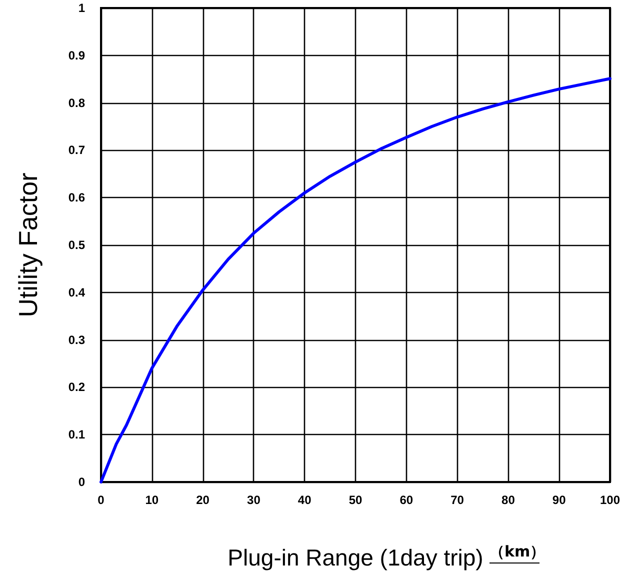 Image resolution: width=631 pixels, height=580 pixels. What do you see at coordinates (610, 500) in the screenshot?
I see `x-tick-label: 100` at bounding box center [610, 500].